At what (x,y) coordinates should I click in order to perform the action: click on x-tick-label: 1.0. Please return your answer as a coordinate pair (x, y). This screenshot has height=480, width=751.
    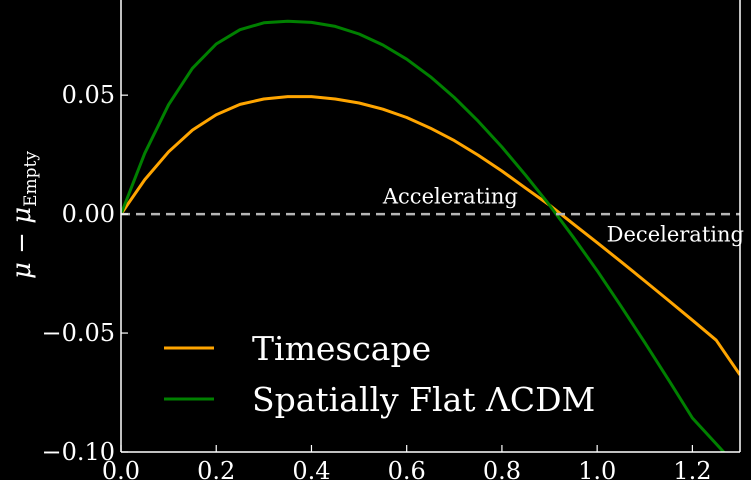
    Looking at the image, I should click on (597, 468).